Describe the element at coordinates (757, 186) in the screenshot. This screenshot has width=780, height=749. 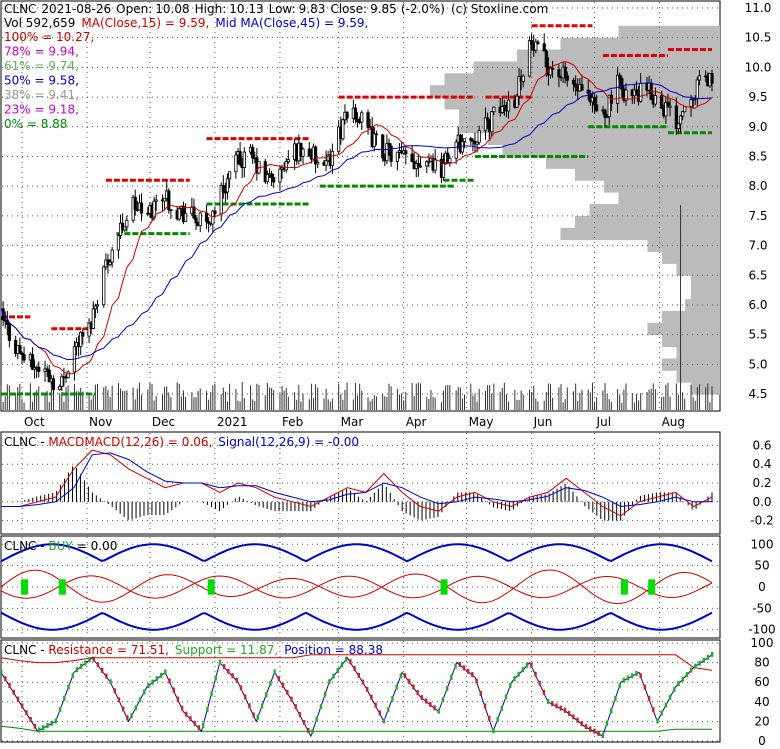
I see `price-tick-label: 8.0` at that location.